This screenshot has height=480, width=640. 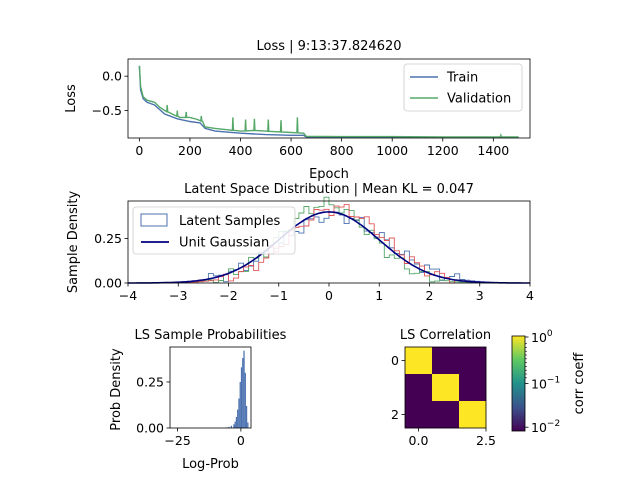 What do you see at coordinates (392, 150) in the screenshot?
I see `loss-xtick-label: 1000` at bounding box center [392, 150].